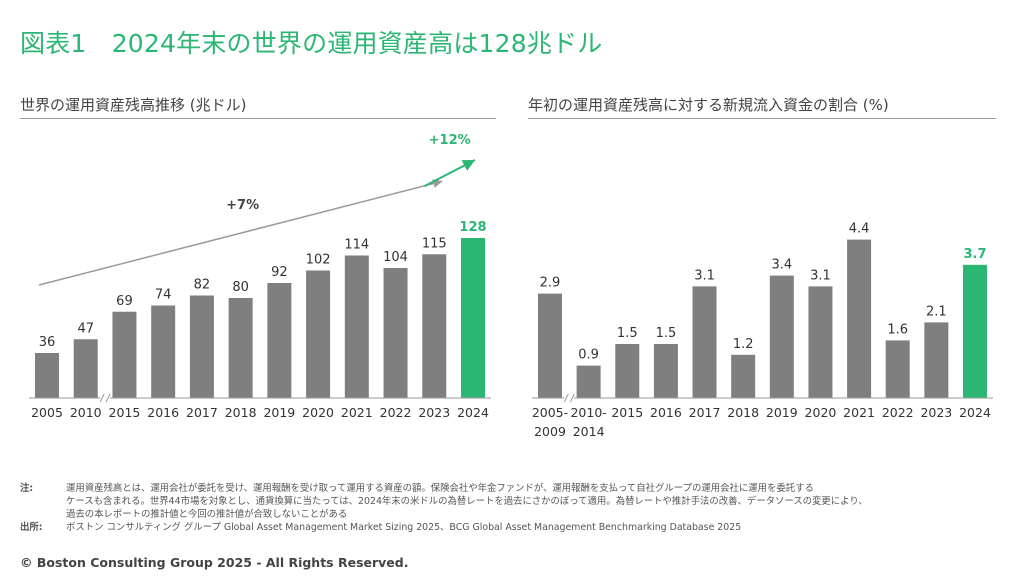 This screenshot has width=1024, height=576. I want to click on left-category-label: 2022, so click(396, 412).